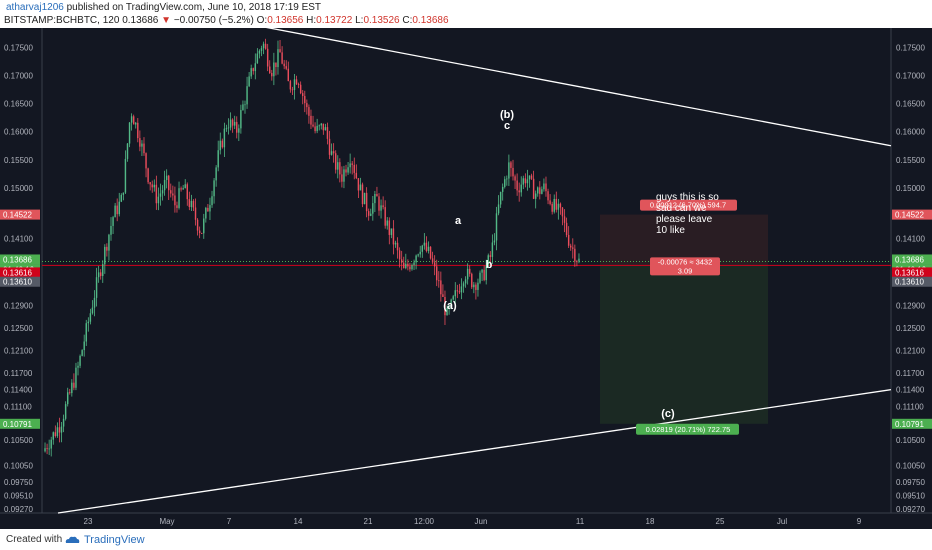 This screenshot has width=932, height=550. I want to click on y-tick-label-right: 0.10050, so click(910, 465).